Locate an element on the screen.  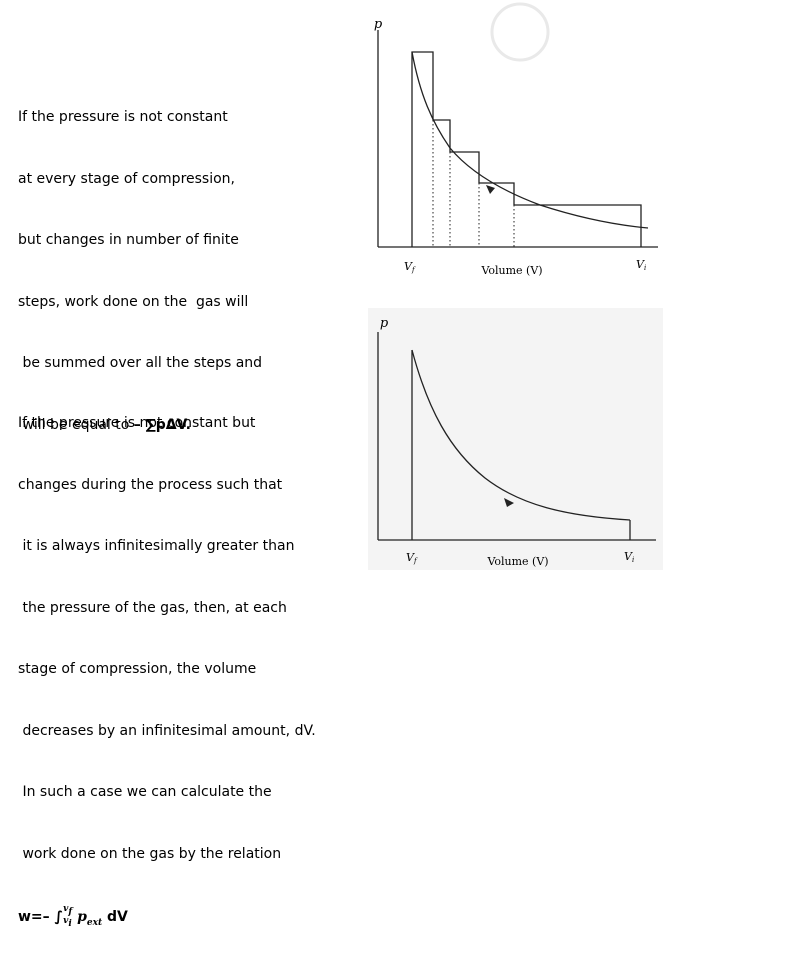
text1-line-2: at every stage of compression, is located at coordinates (126, 178).